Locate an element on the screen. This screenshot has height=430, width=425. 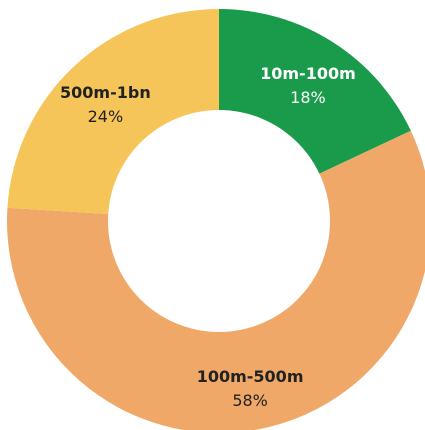
slice-label-name: 10m-100m is located at coordinates (308, 73).